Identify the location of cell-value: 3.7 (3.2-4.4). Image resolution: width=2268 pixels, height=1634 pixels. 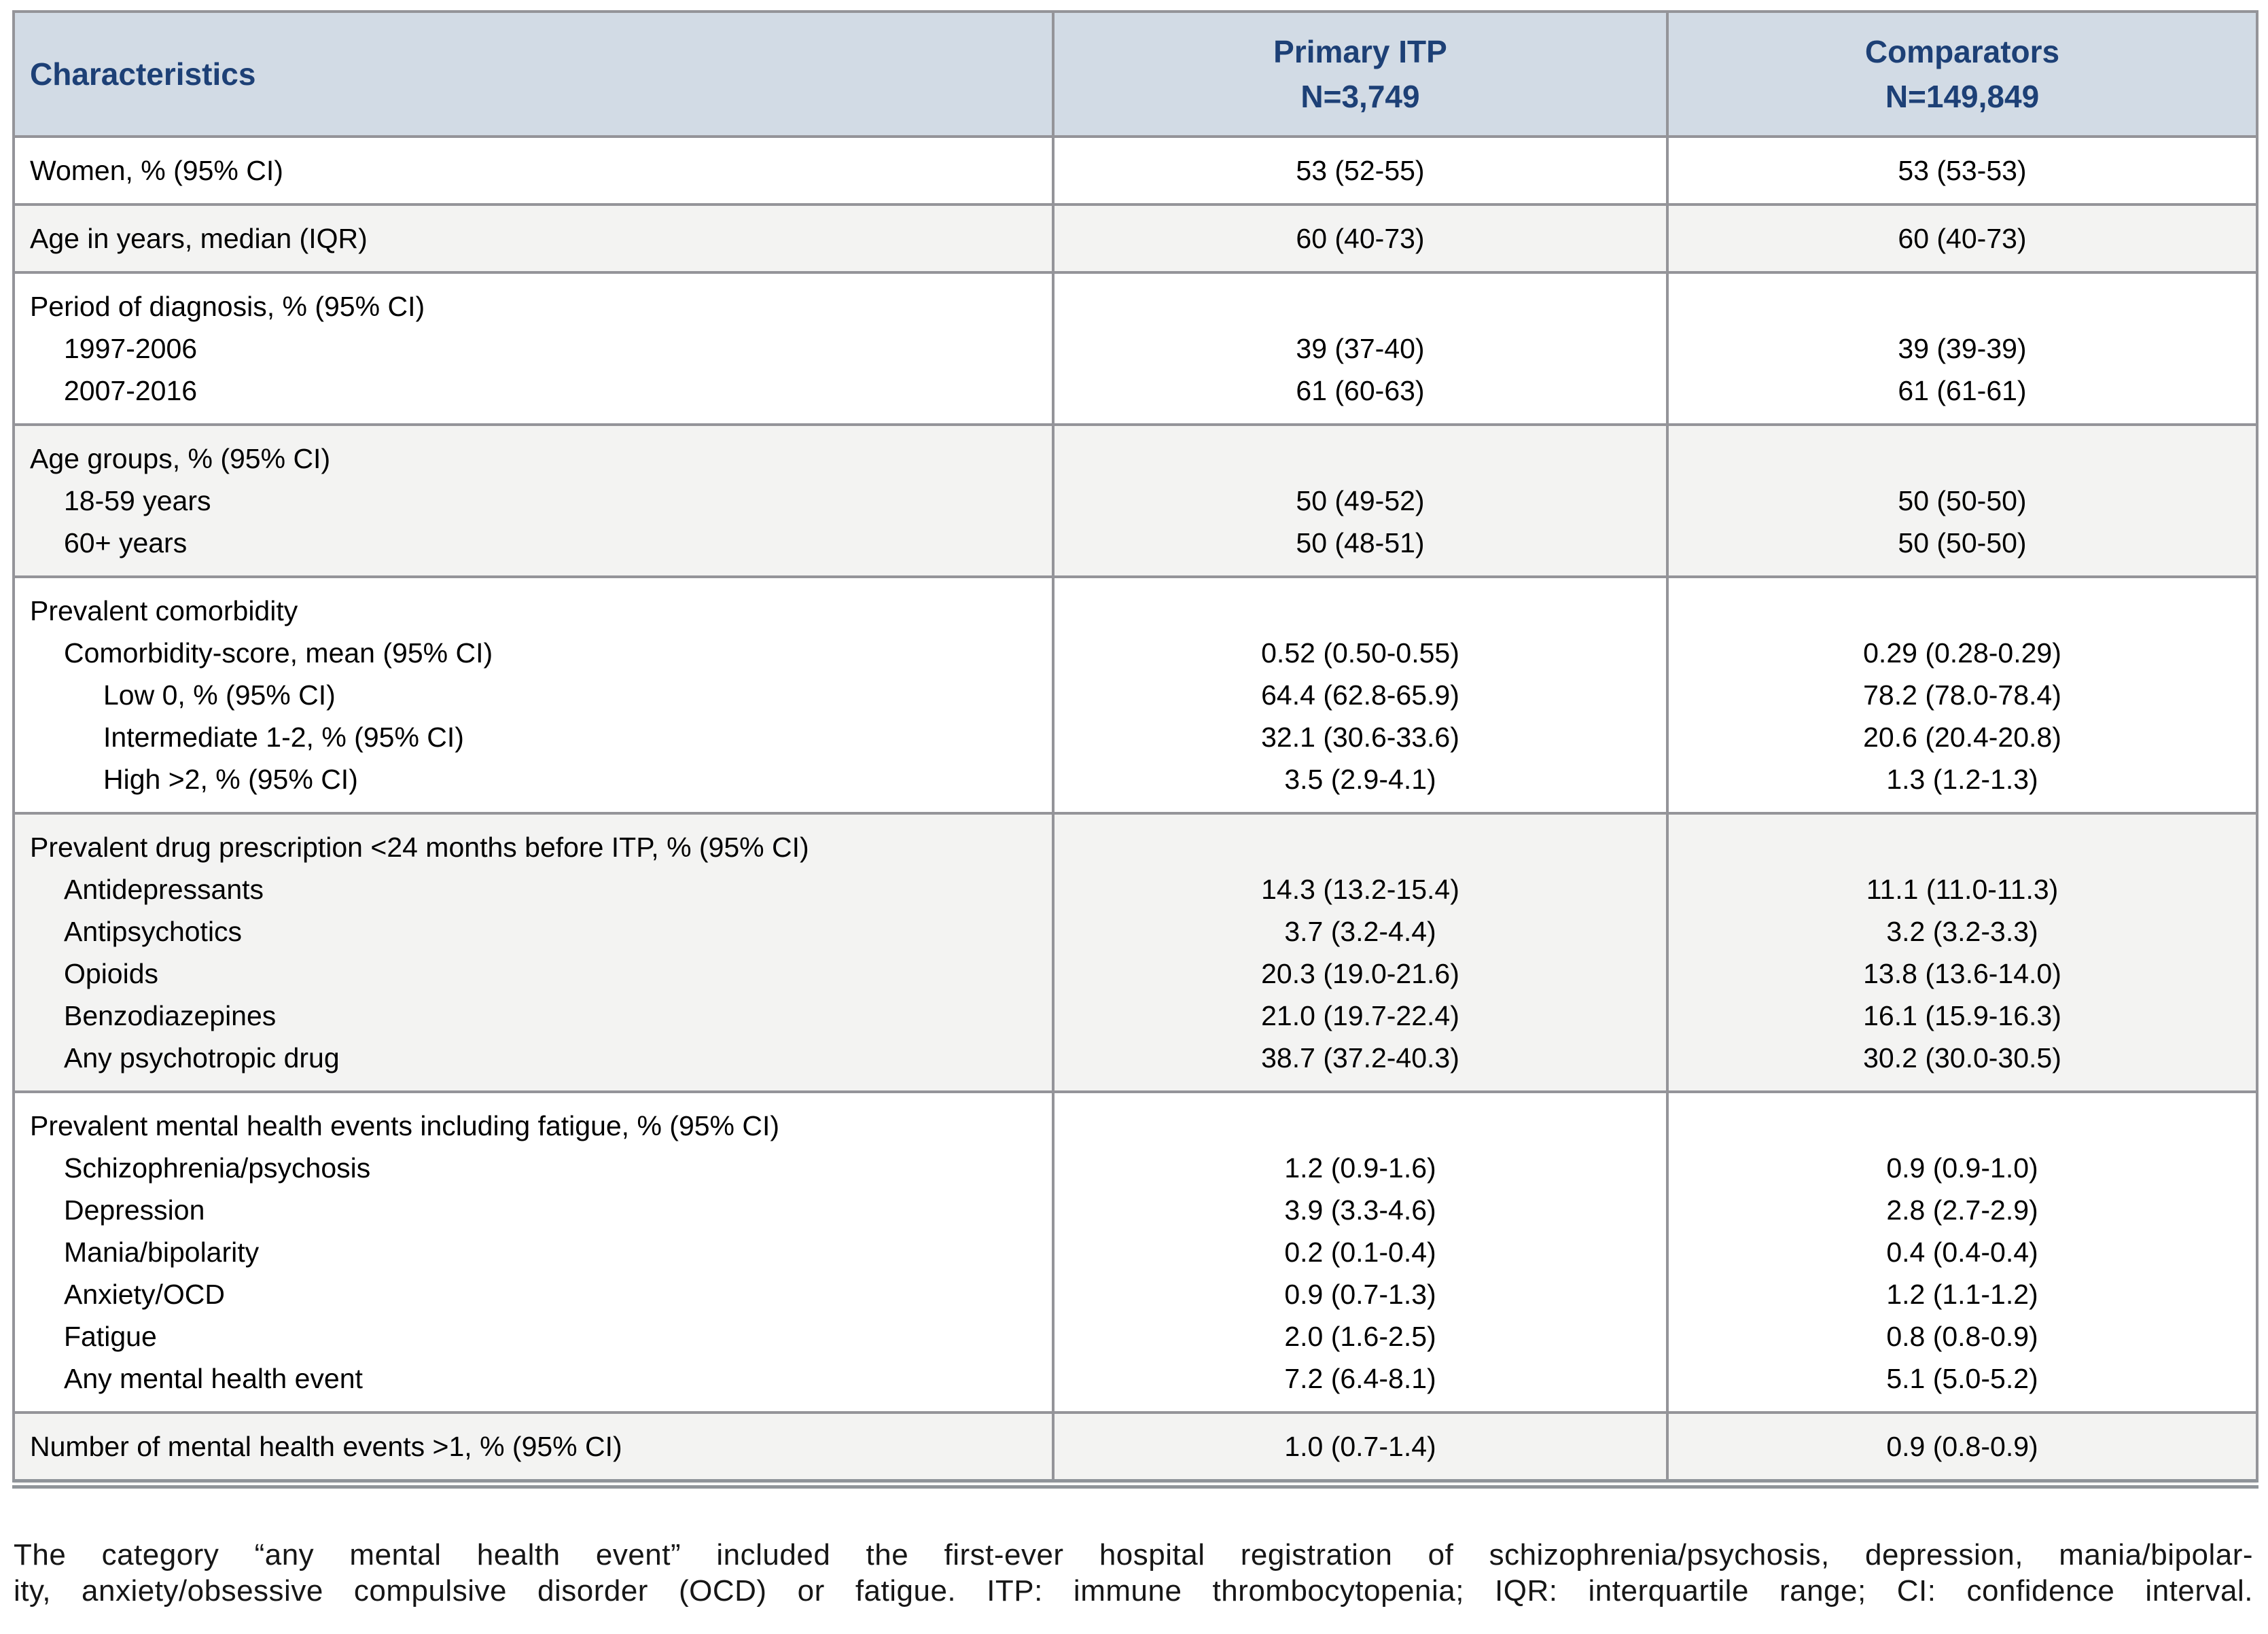
(1360, 931).